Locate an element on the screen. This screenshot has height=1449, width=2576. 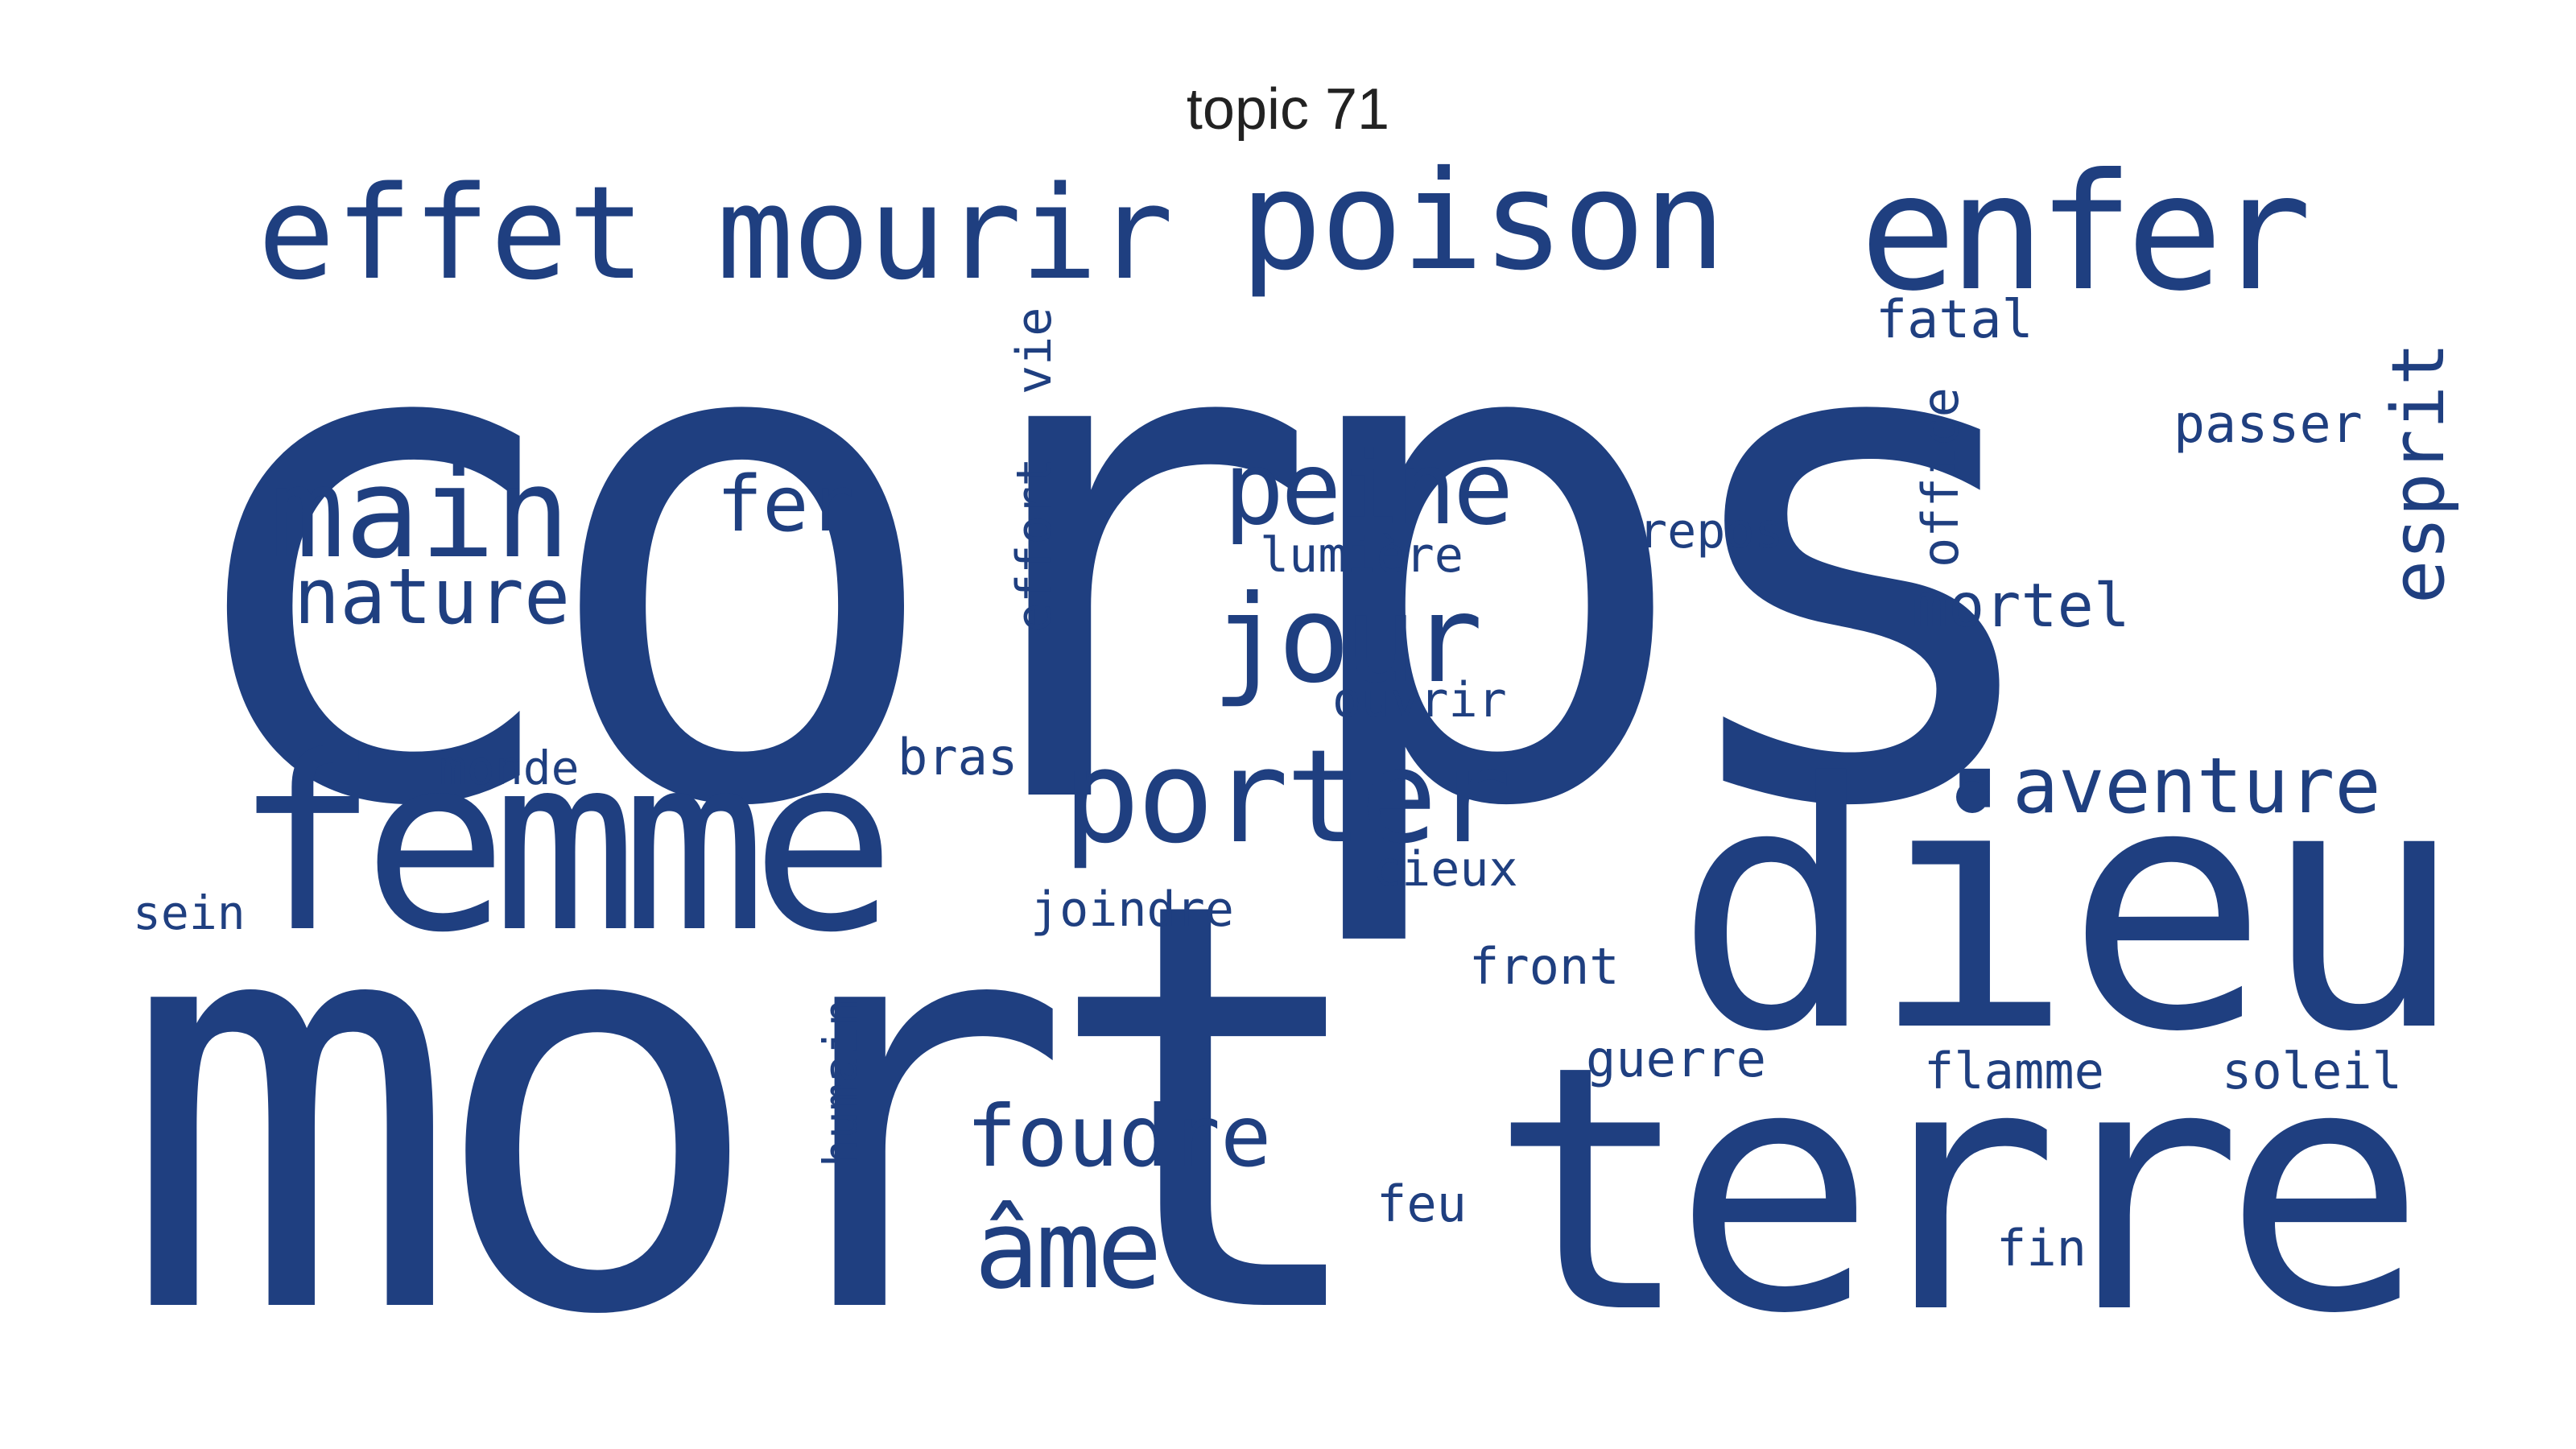
word-aventure: aventure is located at coordinates (2197, 786).